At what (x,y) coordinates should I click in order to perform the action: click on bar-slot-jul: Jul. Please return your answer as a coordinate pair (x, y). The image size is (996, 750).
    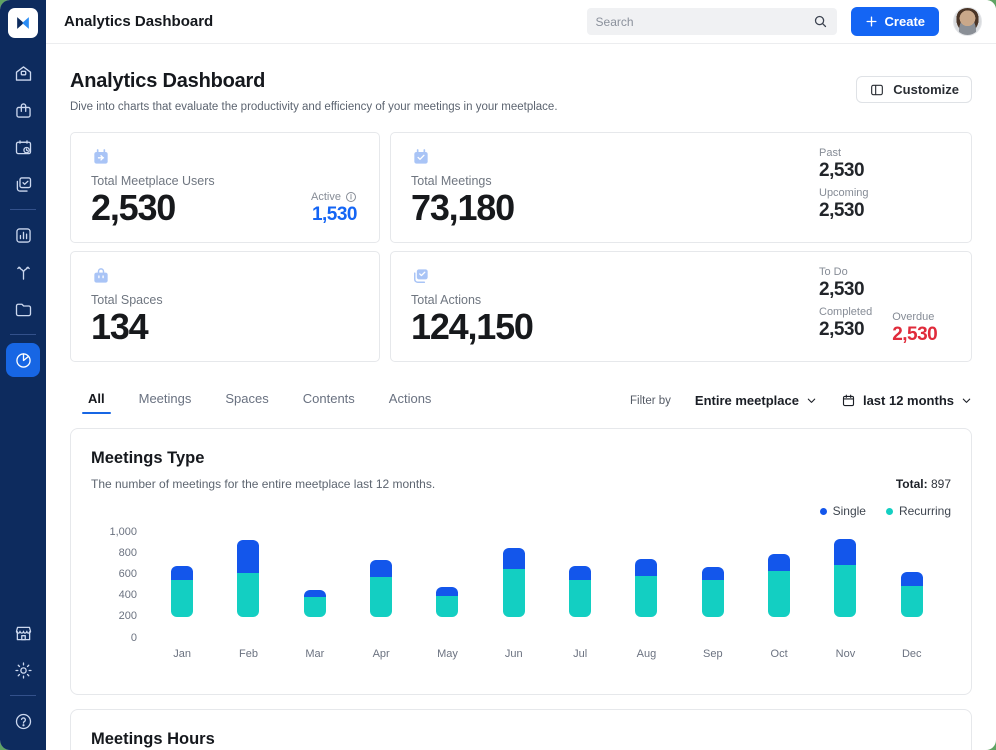
    Looking at the image, I should click on (580, 591).